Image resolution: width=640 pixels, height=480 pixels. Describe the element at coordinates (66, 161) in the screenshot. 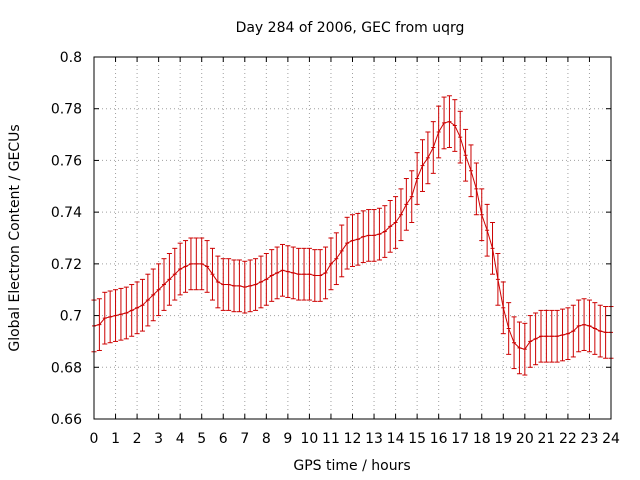

I see `y-tick-label: 0.76` at that location.